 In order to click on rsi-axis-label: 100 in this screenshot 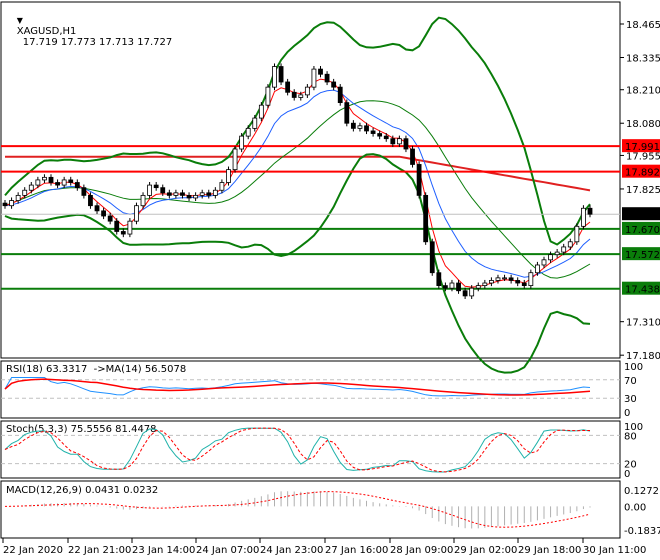, I will do `click(633, 367)`.